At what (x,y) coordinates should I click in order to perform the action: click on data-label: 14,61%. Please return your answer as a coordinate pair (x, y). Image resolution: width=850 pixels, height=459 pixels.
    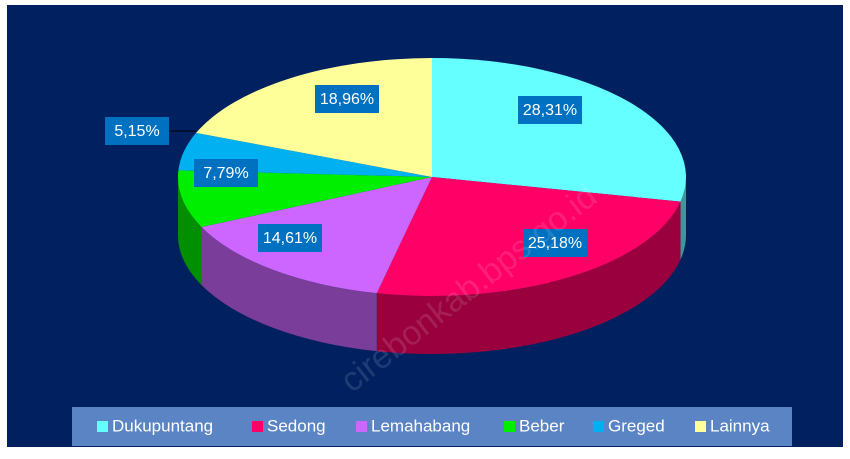
    Looking at the image, I should click on (290, 238).